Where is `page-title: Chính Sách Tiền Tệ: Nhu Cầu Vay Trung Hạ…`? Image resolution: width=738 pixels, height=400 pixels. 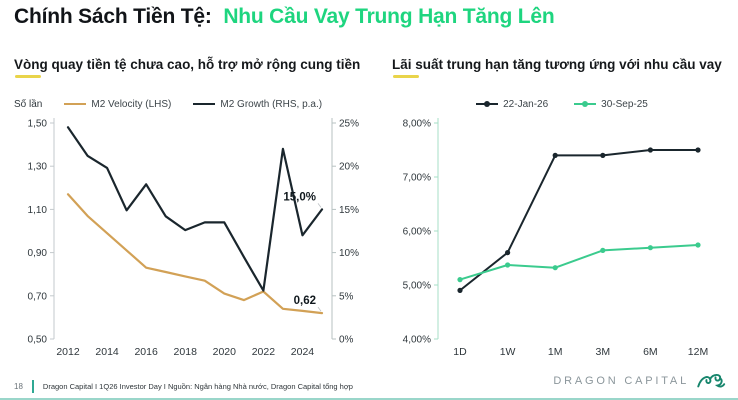 page-title: Chính Sách Tiền Tệ: Nhu Cầu Vay Trung Hạ… is located at coordinates (284, 17).